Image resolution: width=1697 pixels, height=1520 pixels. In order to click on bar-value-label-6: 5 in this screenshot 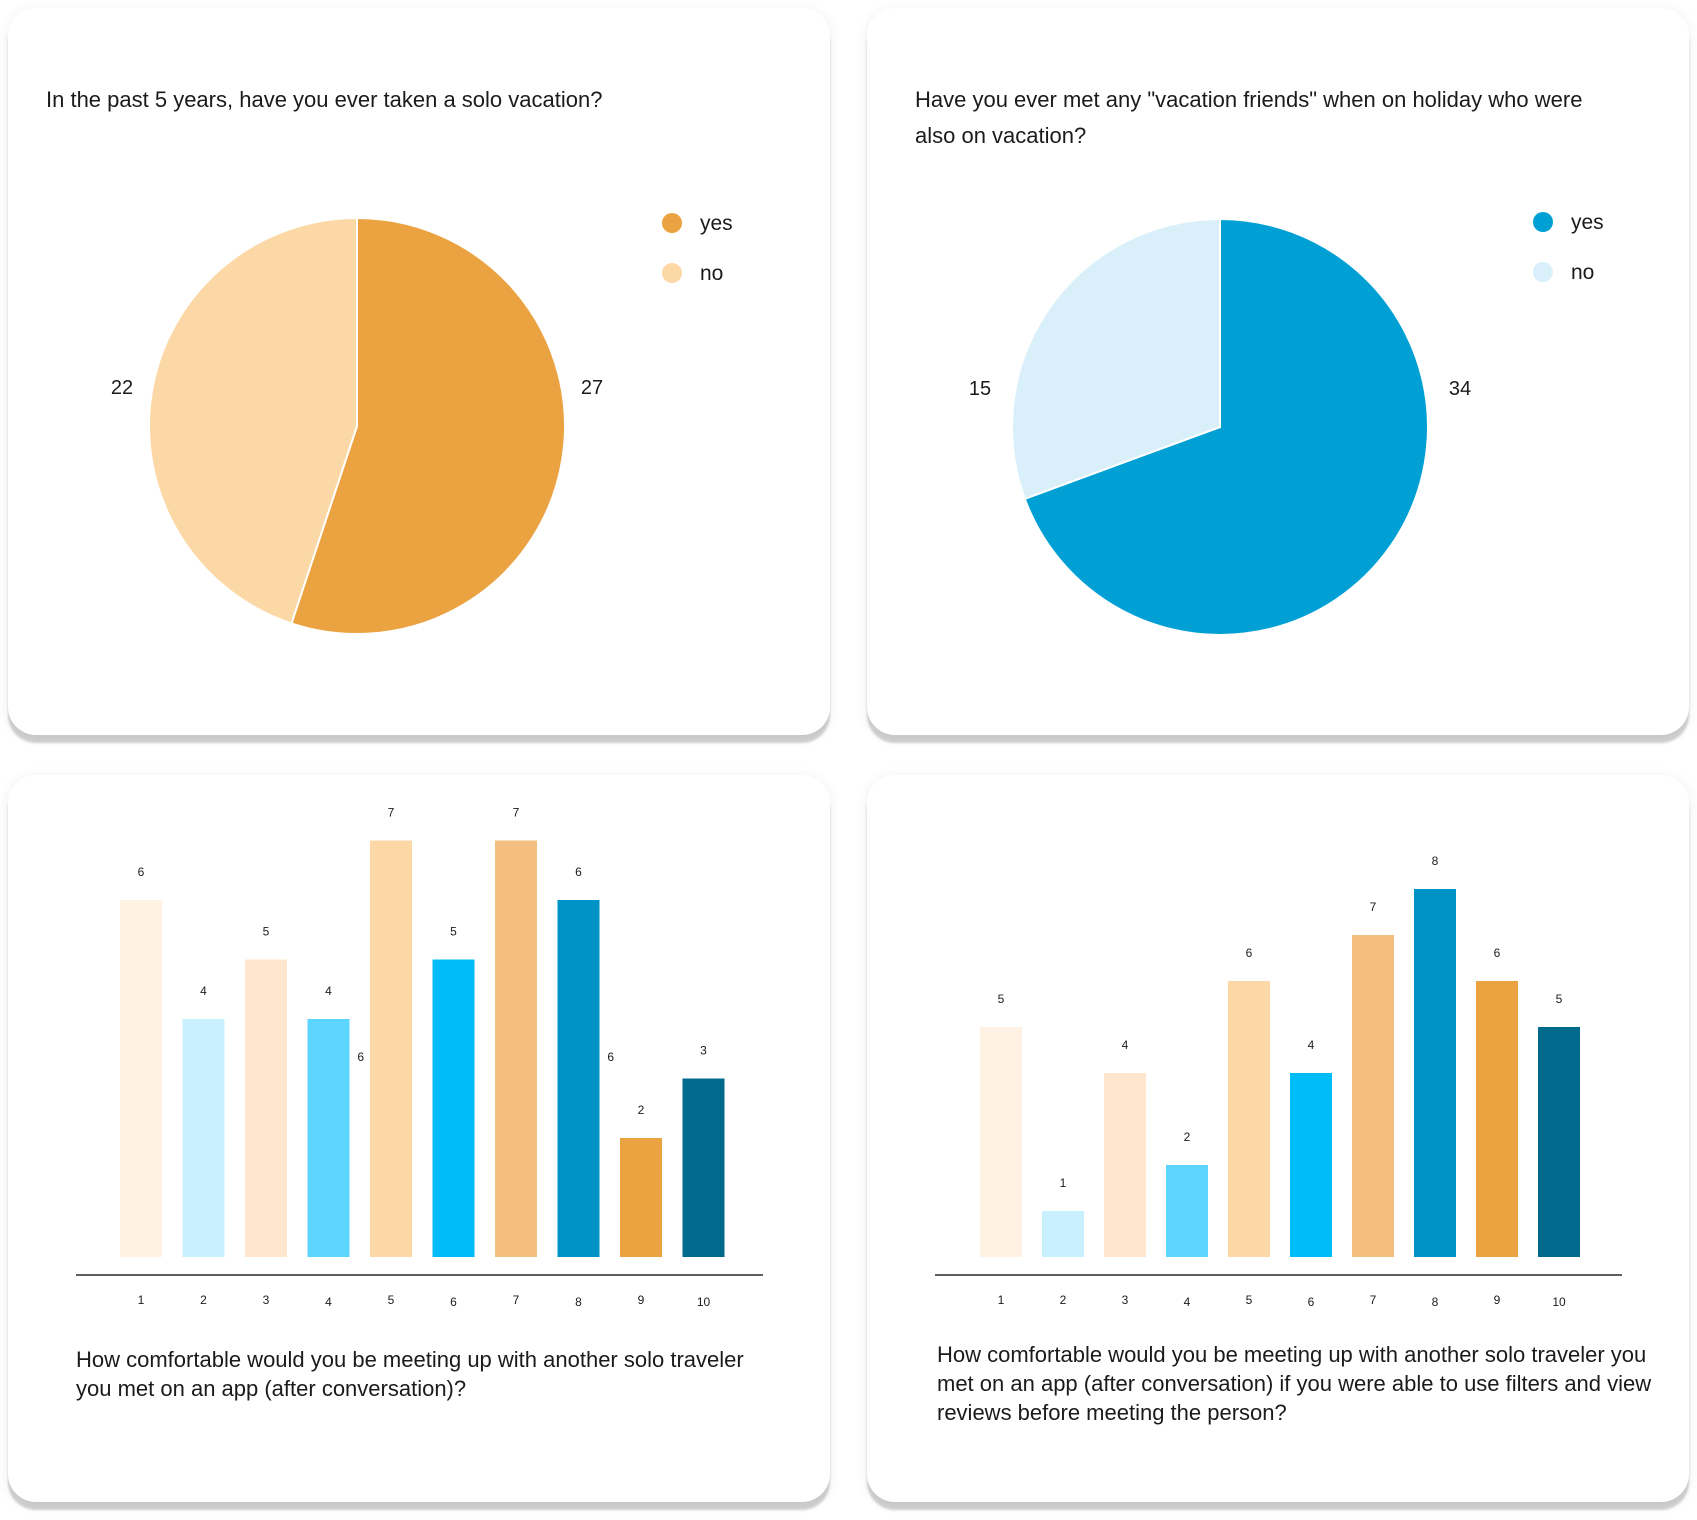, I will do `click(453, 932)`.